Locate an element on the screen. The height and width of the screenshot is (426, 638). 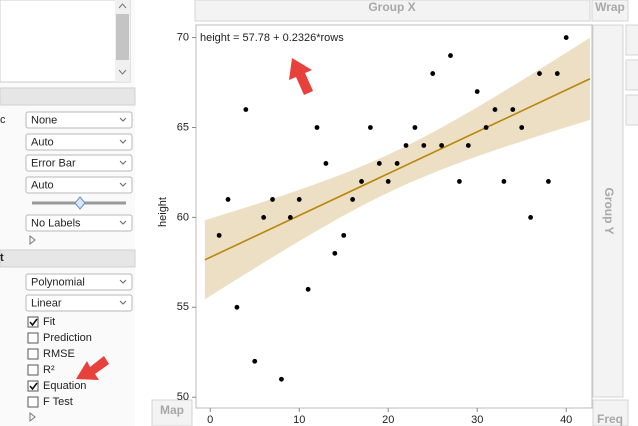
checkbox-label: Equation is located at coordinates (64, 386).